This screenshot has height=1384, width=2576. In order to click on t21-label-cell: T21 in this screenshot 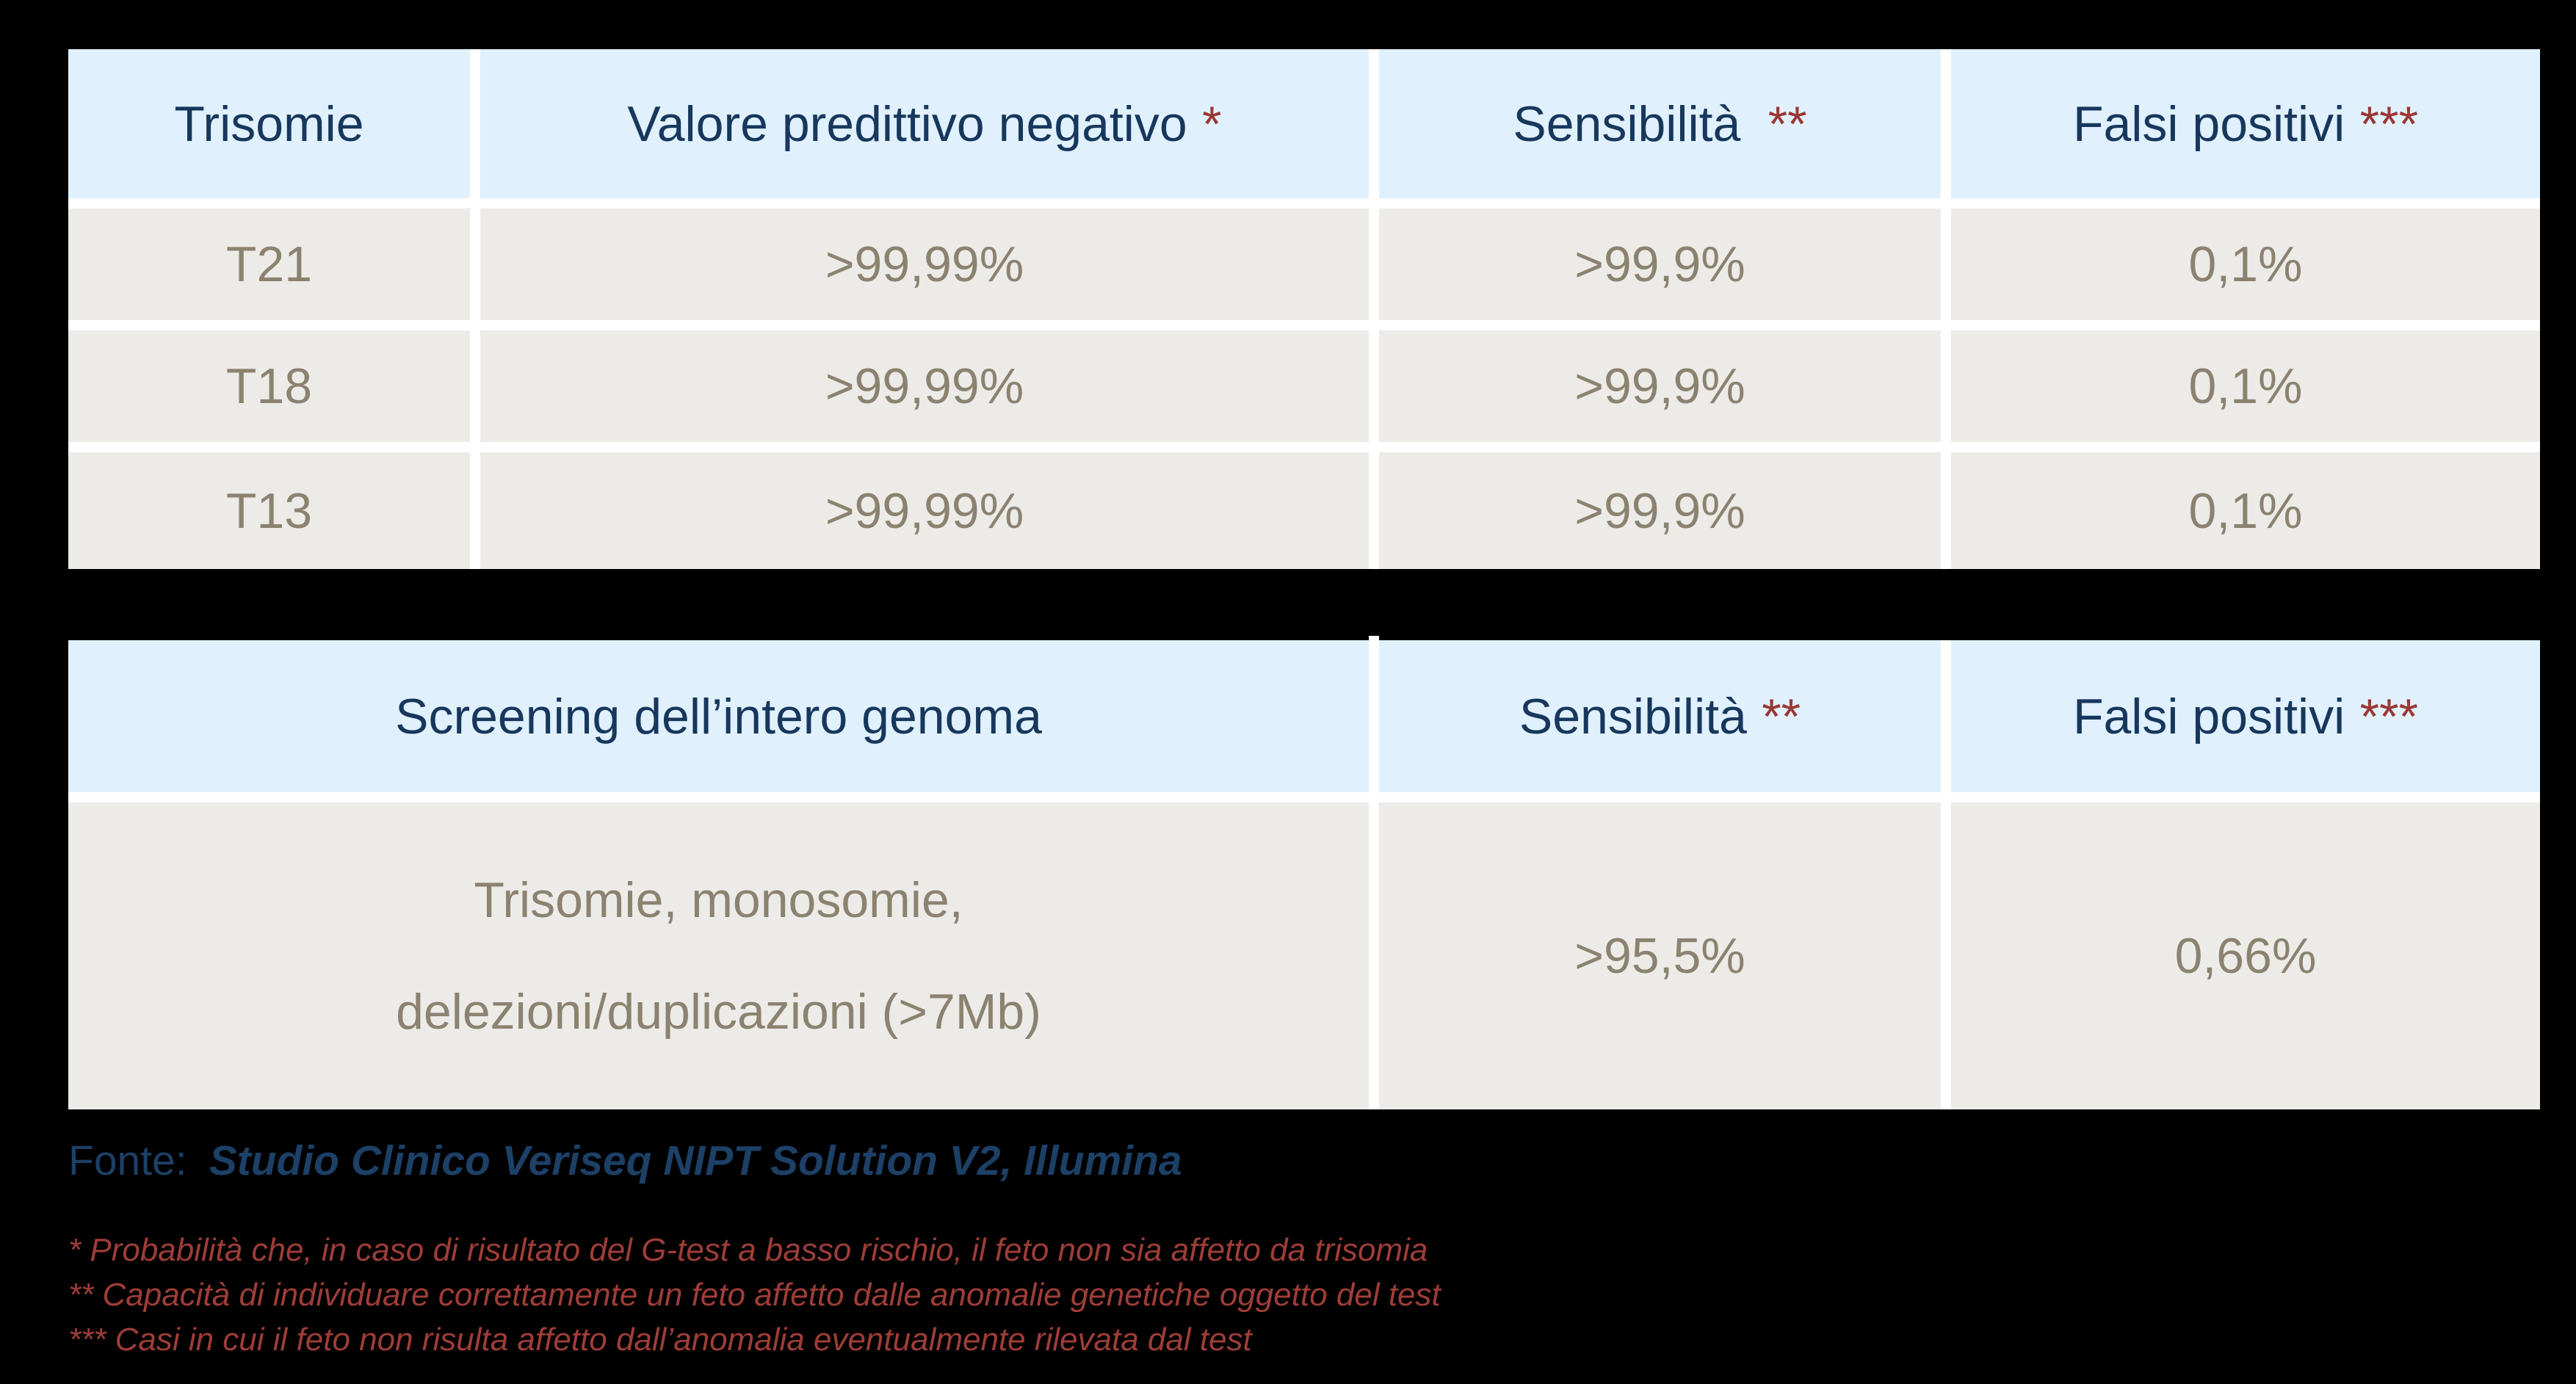, I will do `click(269, 264)`.